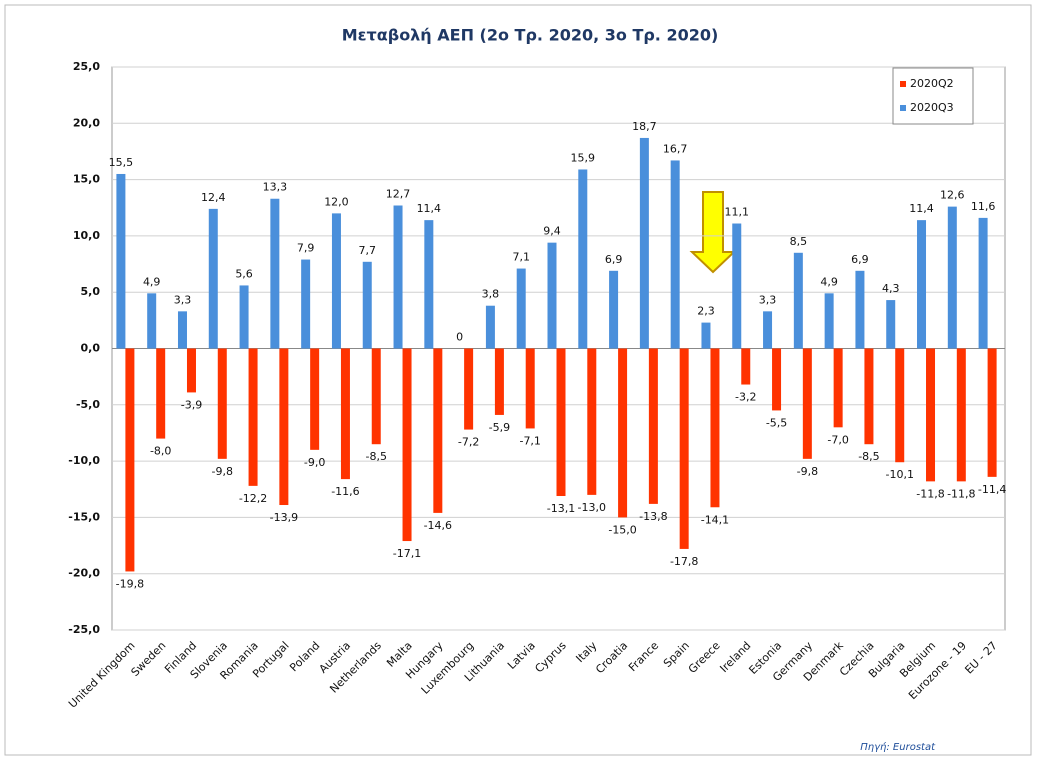 This screenshot has width=1037, height=760. Describe the element at coordinates (952, 195) in the screenshot. I see `value-label: 12,6` at that location.